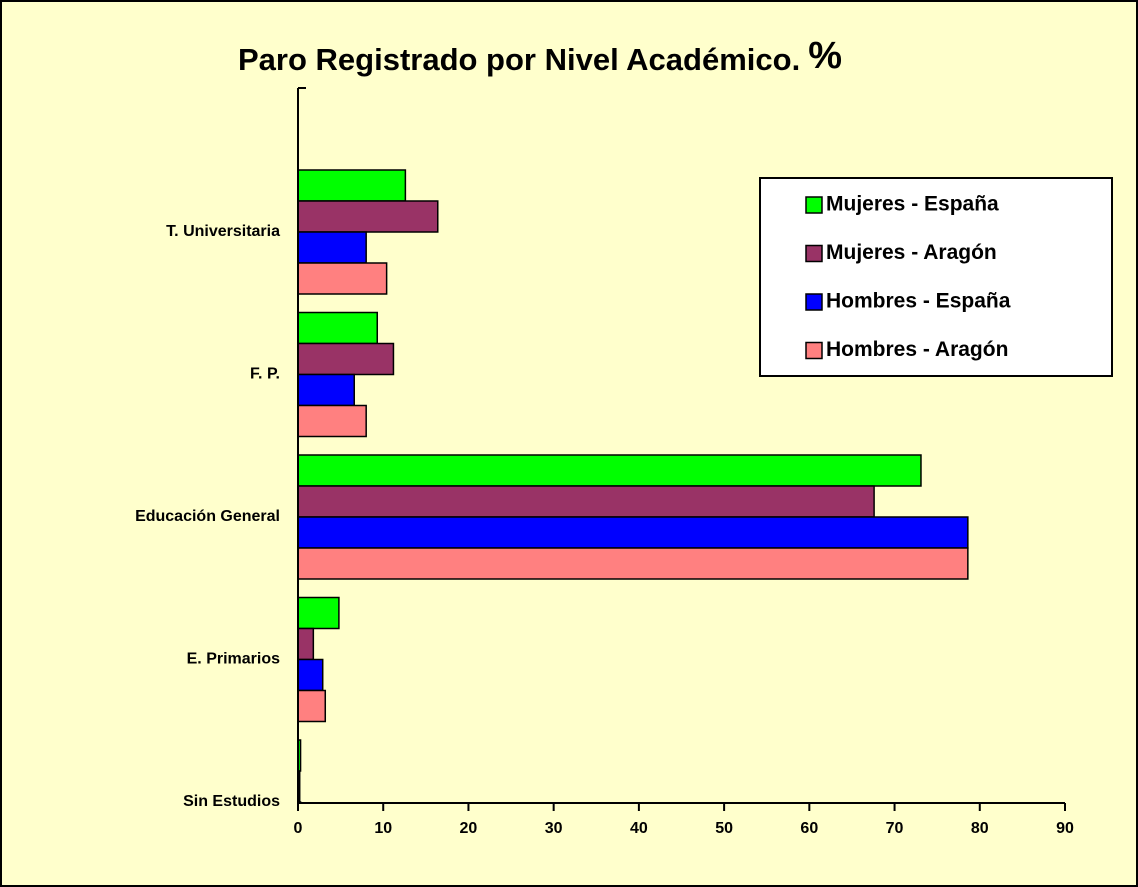 Image resolution: width=1138 pixels, height=887 pixels. What do you see at coordinates (265, 374) in the screenshot?
I see `y-tick-label: F. P.` at bounding box center [265, 374].